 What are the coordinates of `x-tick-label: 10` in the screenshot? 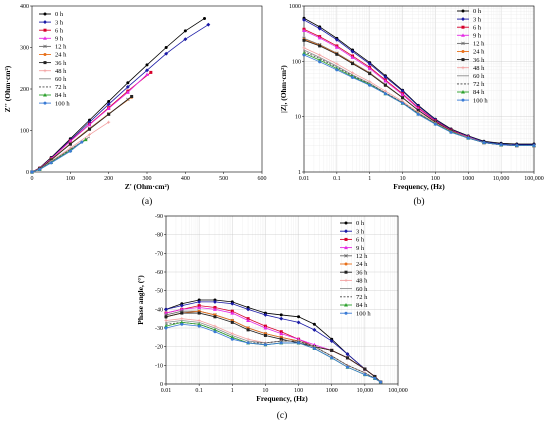 It's located at (403, 179).